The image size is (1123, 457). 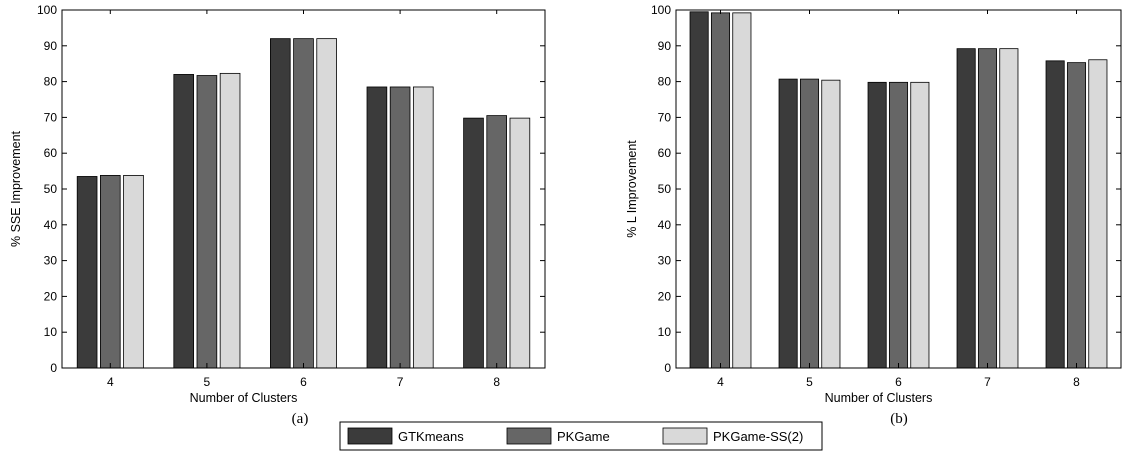 What do you see at coordinates (758, 436) in the screenshot?
I see `legend-label-pkgame-ss-2-: PKGame-SS(2)` at bounding box center [758, 436].